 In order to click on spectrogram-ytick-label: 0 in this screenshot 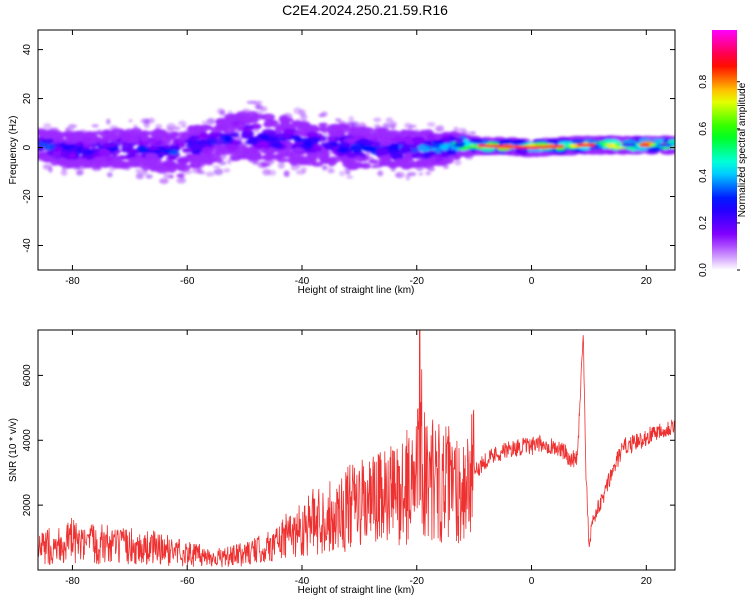, I will do `click(27, 147)`.